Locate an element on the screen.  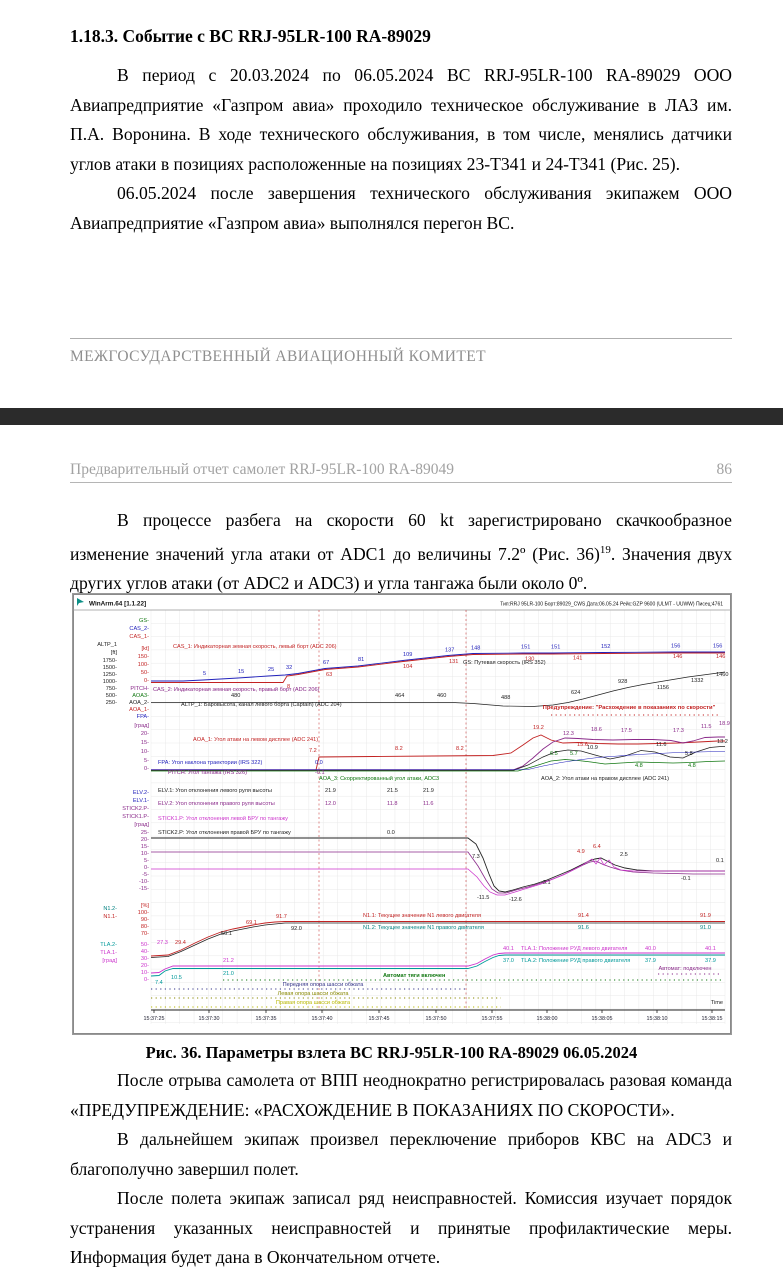
svg-text: 40.1 is located at coordinates (710, 949).